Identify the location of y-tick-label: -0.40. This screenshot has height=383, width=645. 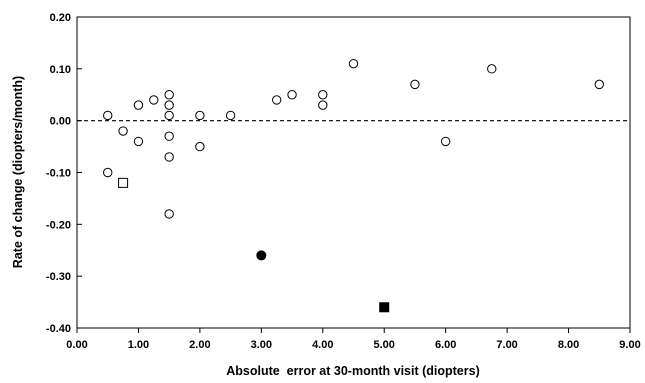
(58, 329).